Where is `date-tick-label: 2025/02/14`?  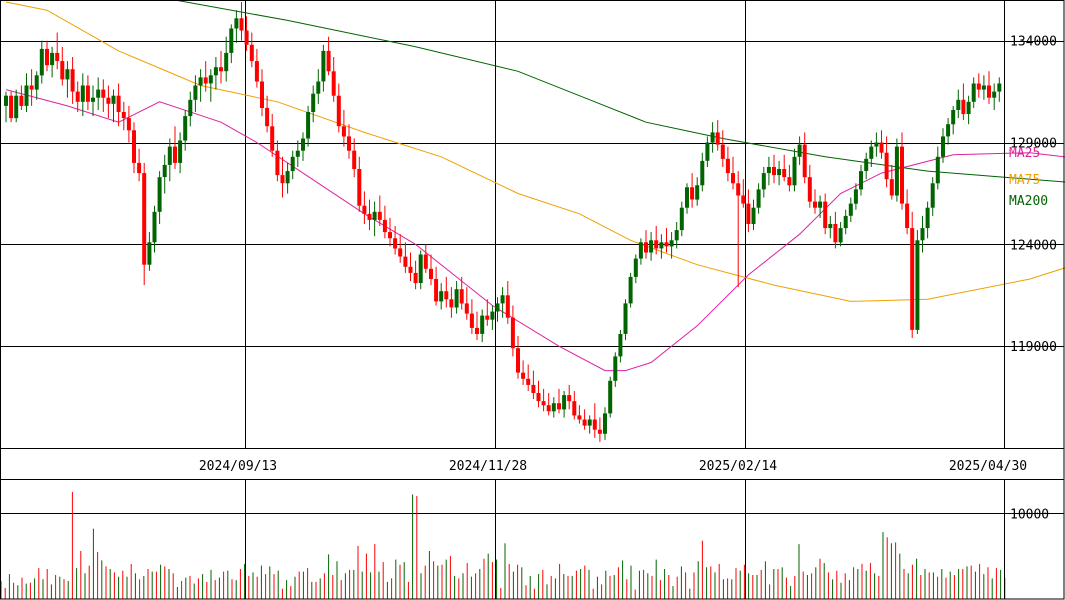 date-tick-label: 2025/02/14 is located at coordinates (738, 466).